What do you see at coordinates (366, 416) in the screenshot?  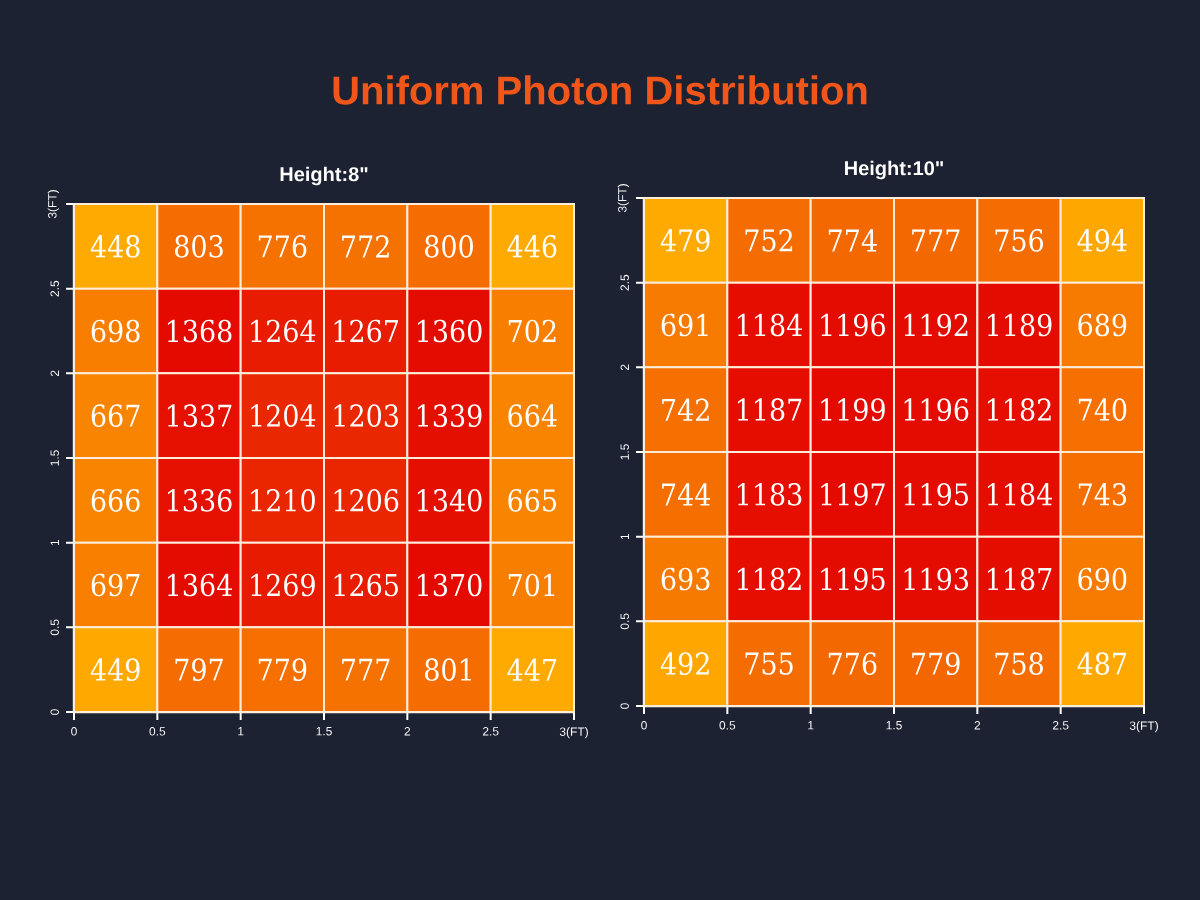 I see `data-label: 1203` at bounding box center [366, 416].